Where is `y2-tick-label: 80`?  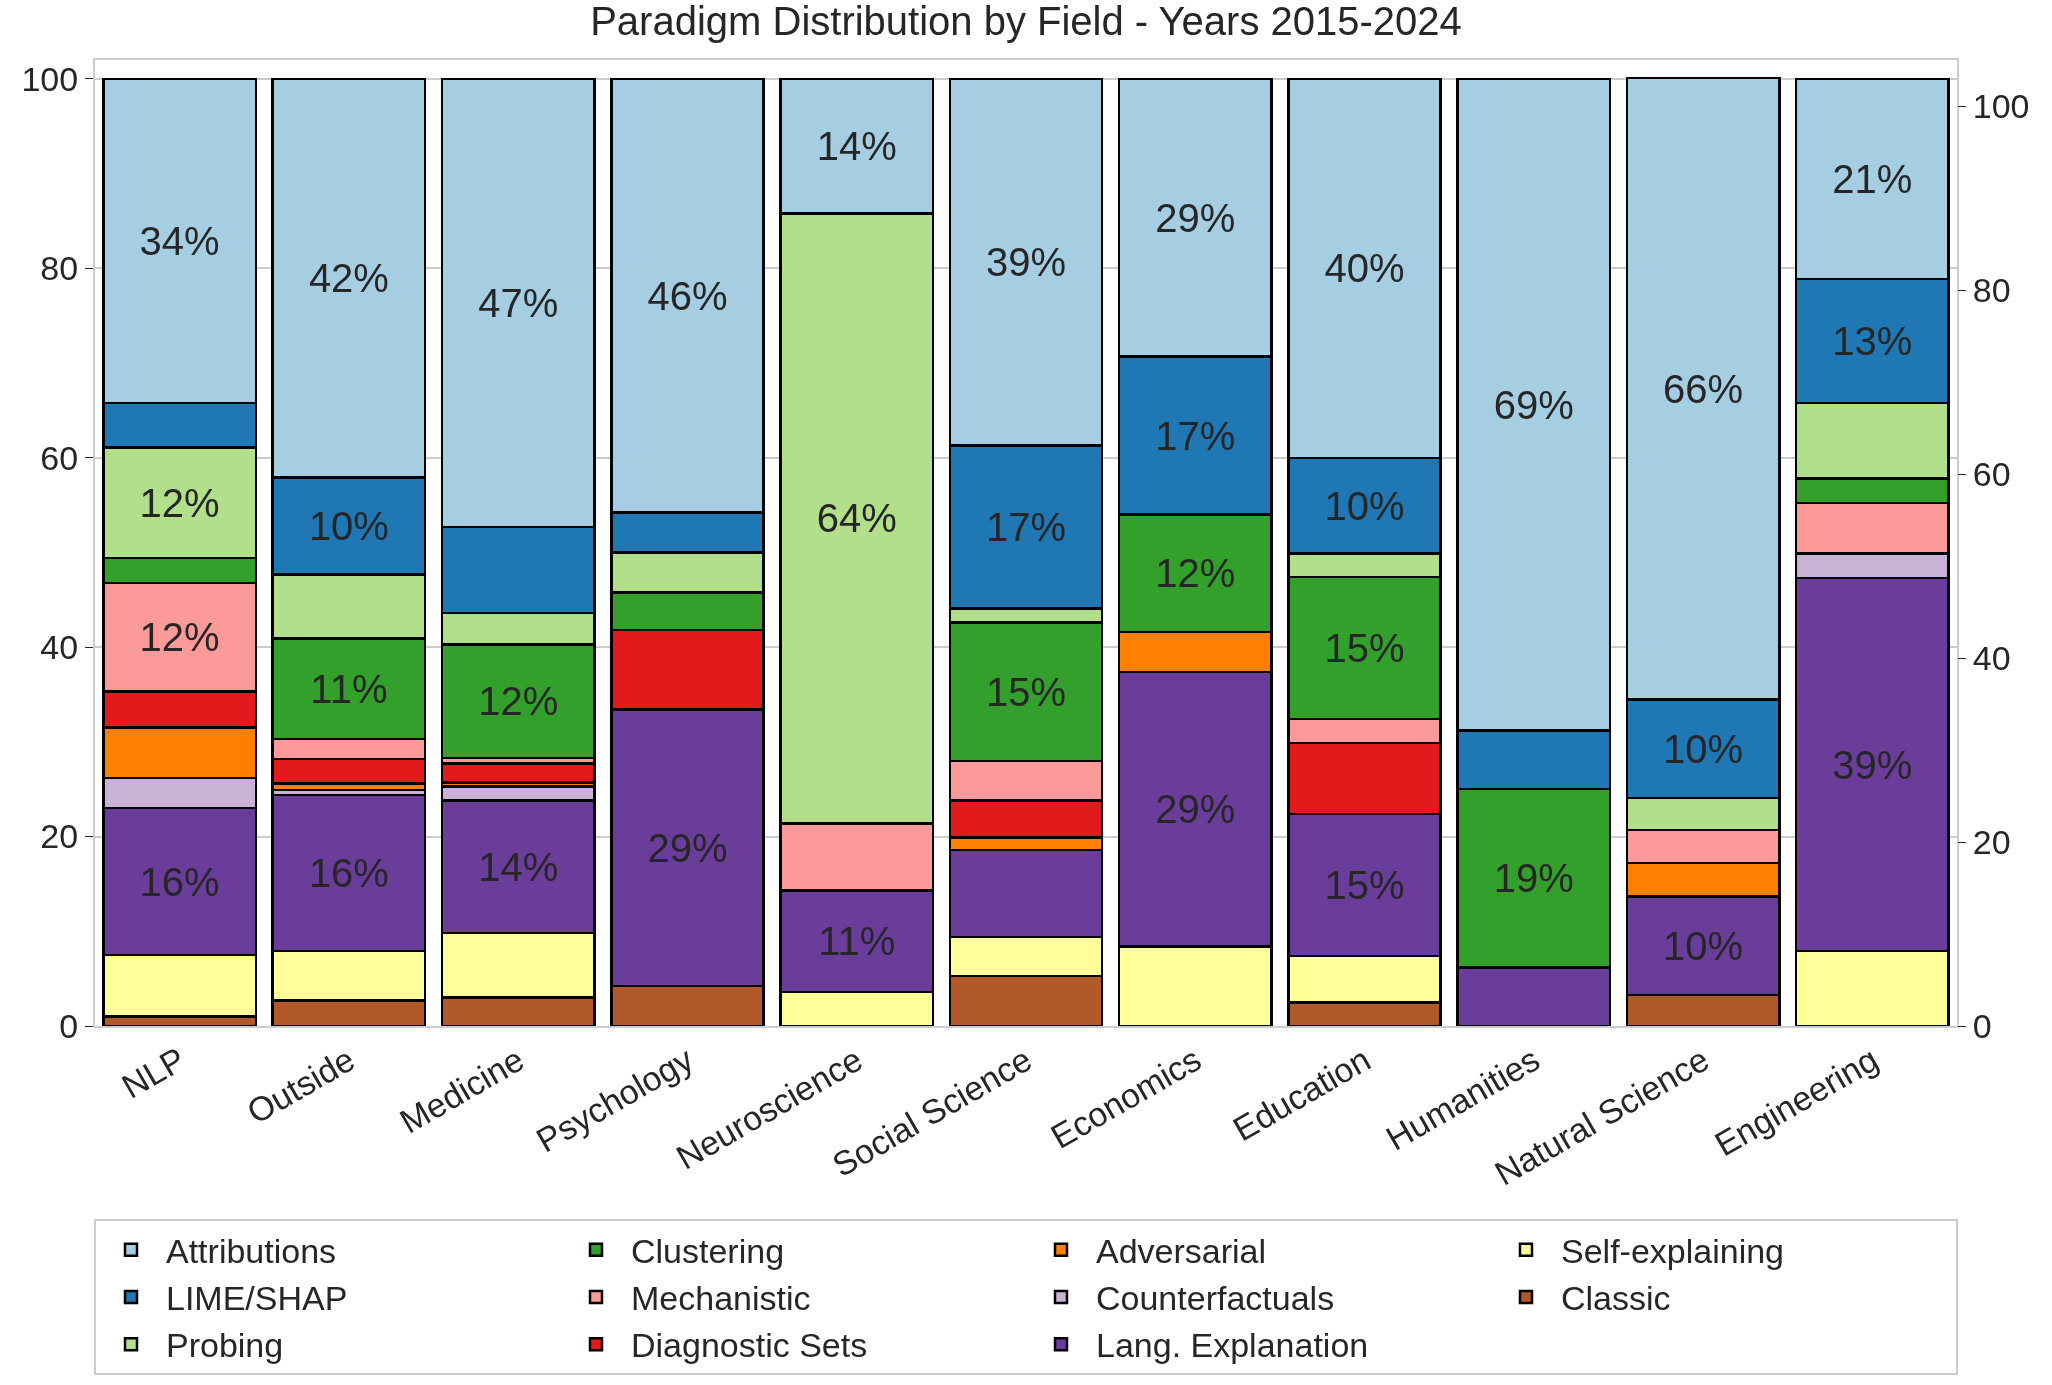
y2-tick-label: 80 is located at coordinates (1991, 289).